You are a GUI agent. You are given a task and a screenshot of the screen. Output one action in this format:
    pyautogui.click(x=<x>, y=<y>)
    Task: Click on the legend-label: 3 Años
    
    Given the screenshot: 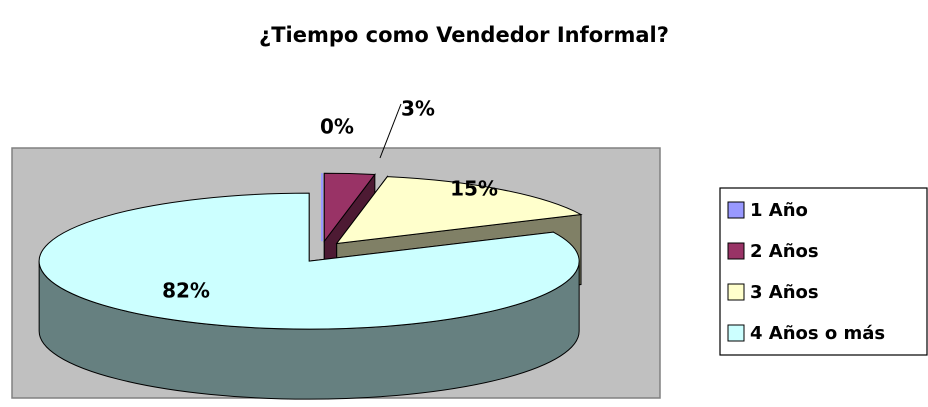 What is the action you would take?
    pyautogui.click(x=784, y=292)
    